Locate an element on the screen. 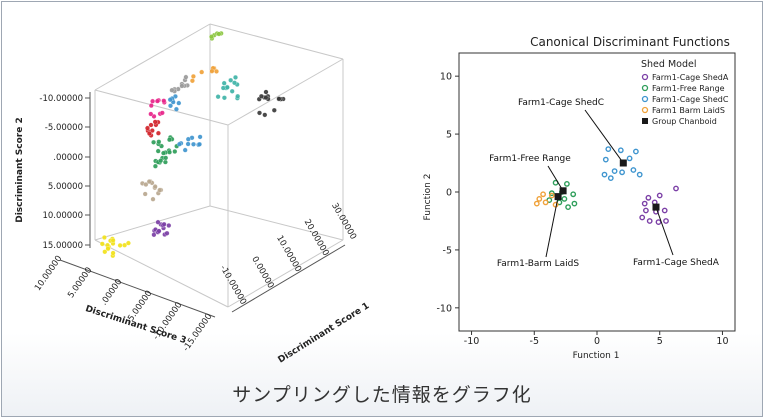  y-tick-label: 0 is located at coordinates (449, 193).